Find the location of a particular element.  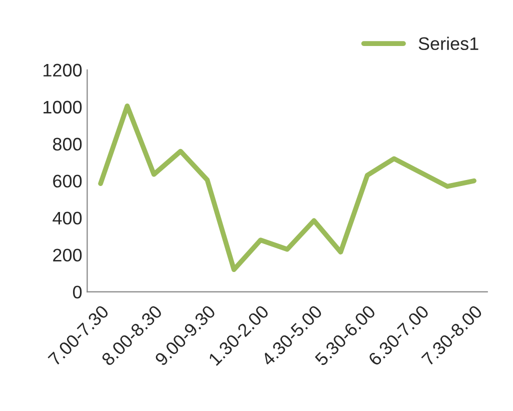

y-tick-label: 600 is located at coordinates (67, 181).